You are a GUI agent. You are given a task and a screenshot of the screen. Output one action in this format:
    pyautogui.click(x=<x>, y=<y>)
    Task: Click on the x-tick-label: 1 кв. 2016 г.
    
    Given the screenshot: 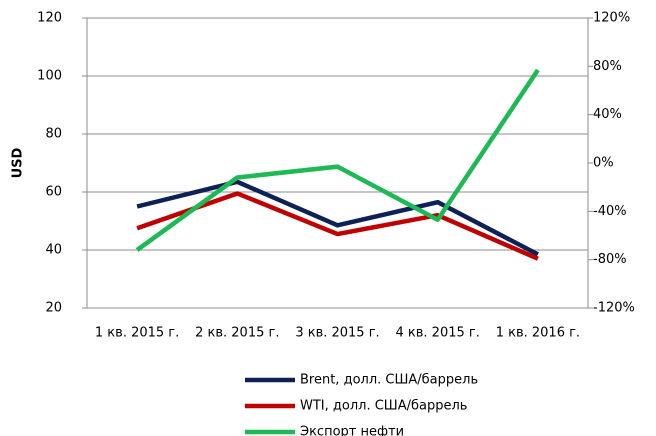 What is the action you would take?
    pyautogui.click(x=538, y=333)
    